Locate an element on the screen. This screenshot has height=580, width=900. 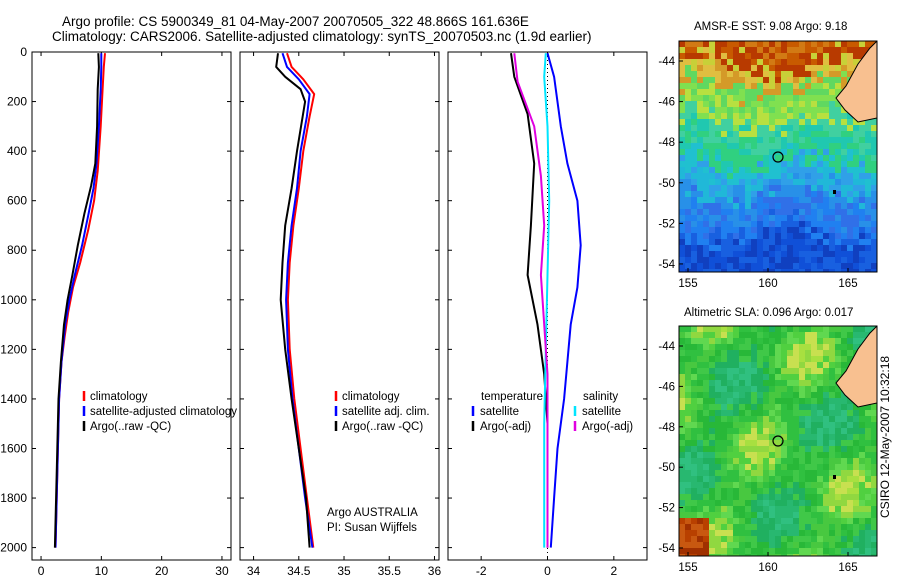
series-group is located at coordinates (79, 300).